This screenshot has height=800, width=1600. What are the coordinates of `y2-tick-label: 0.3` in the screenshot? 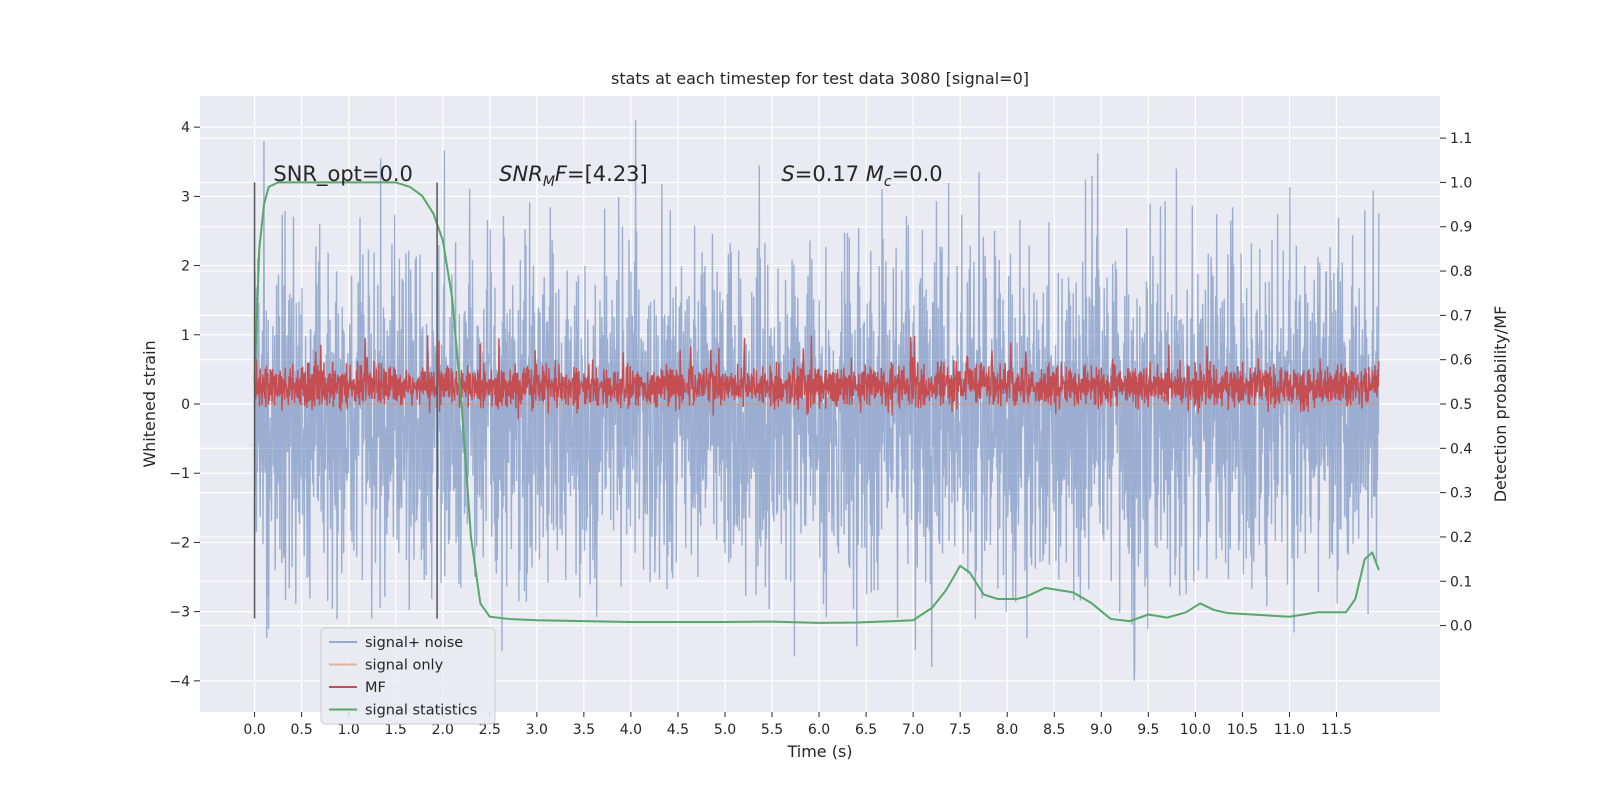 It's located at (1461, 494).